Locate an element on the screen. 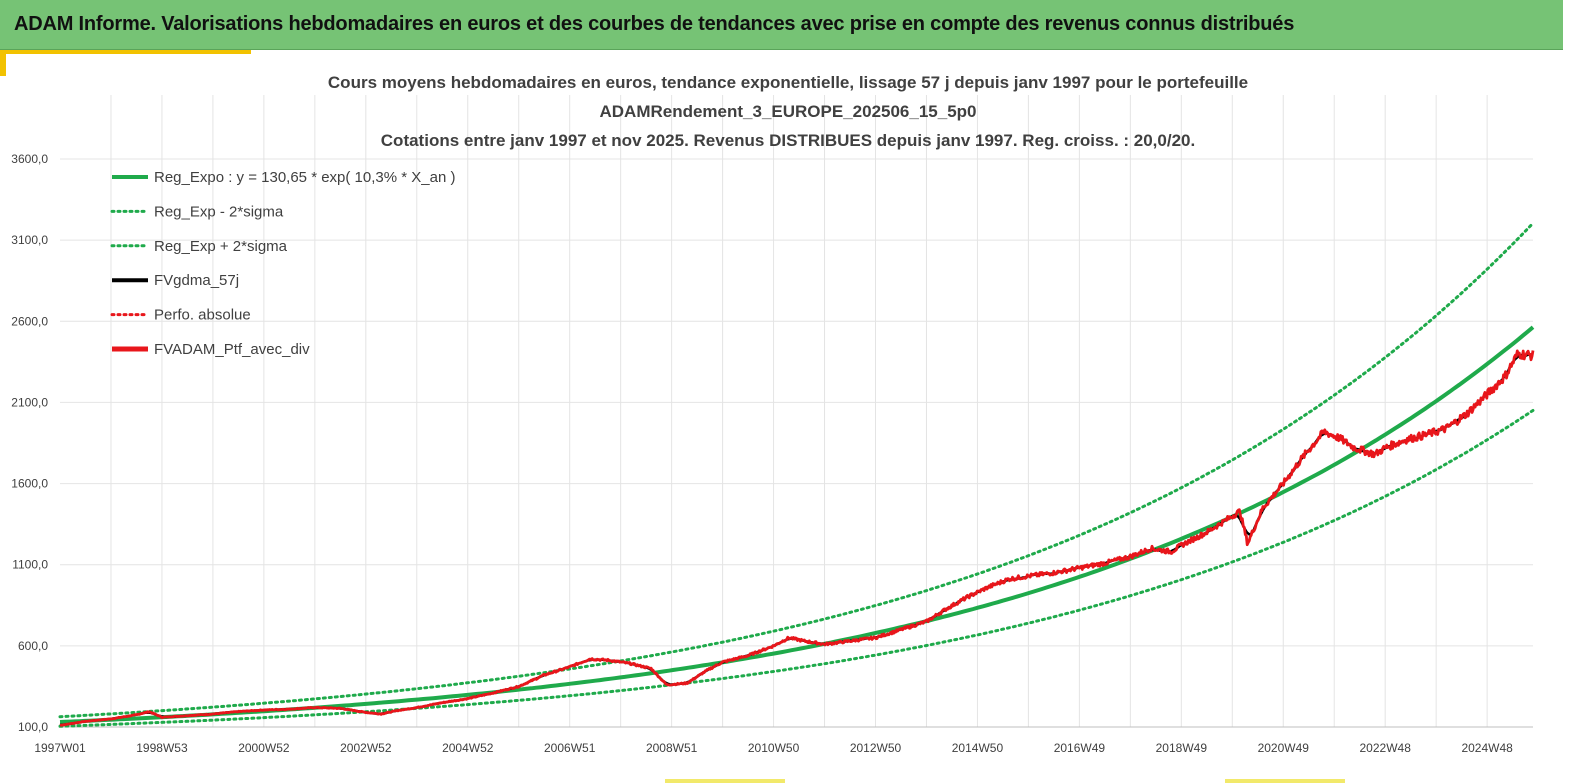 This screenshot has height=783, width=1569. x-tick-label: 2018W49 is located at coordinates (1182, 748).